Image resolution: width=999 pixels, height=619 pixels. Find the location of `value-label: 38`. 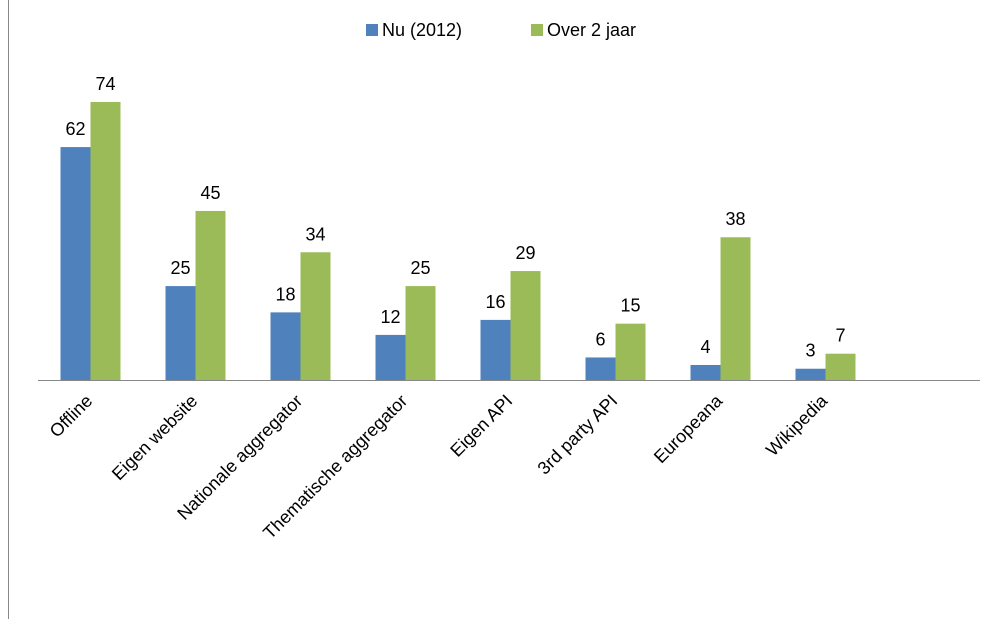

value-label: 38 is located at coordinates (735, 219).